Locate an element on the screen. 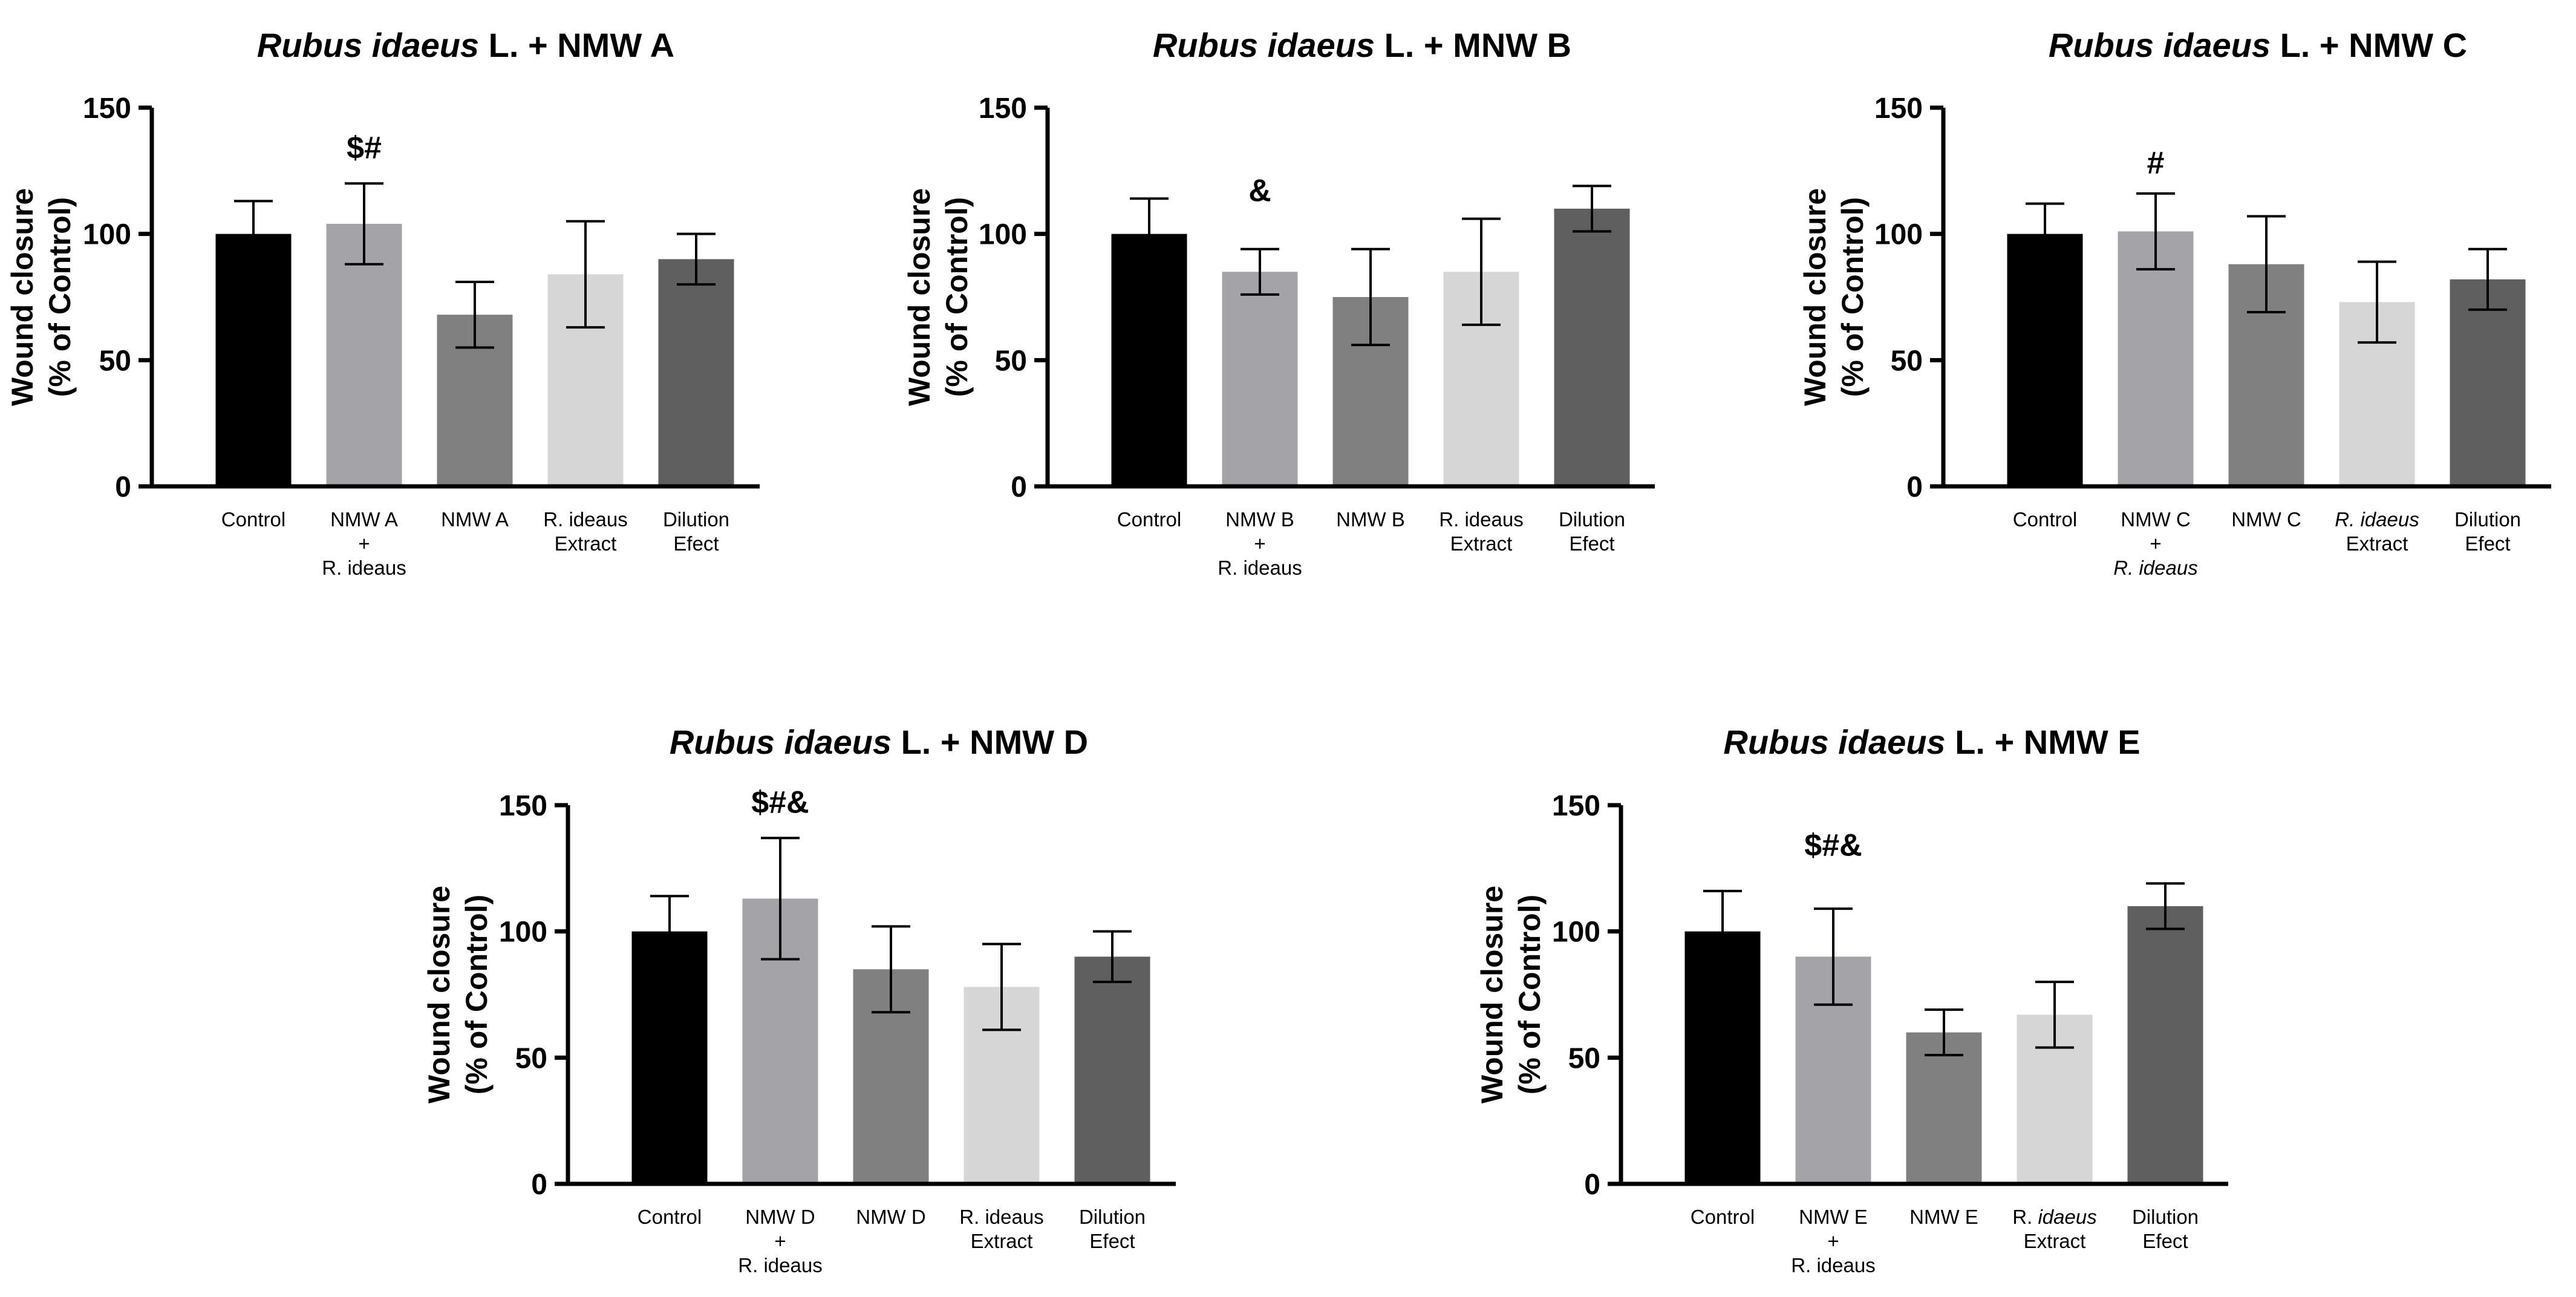 The height and width of the screenshot is (1297, 2576). x-tick-label-line: + is located at coordinates (1833, 1241).